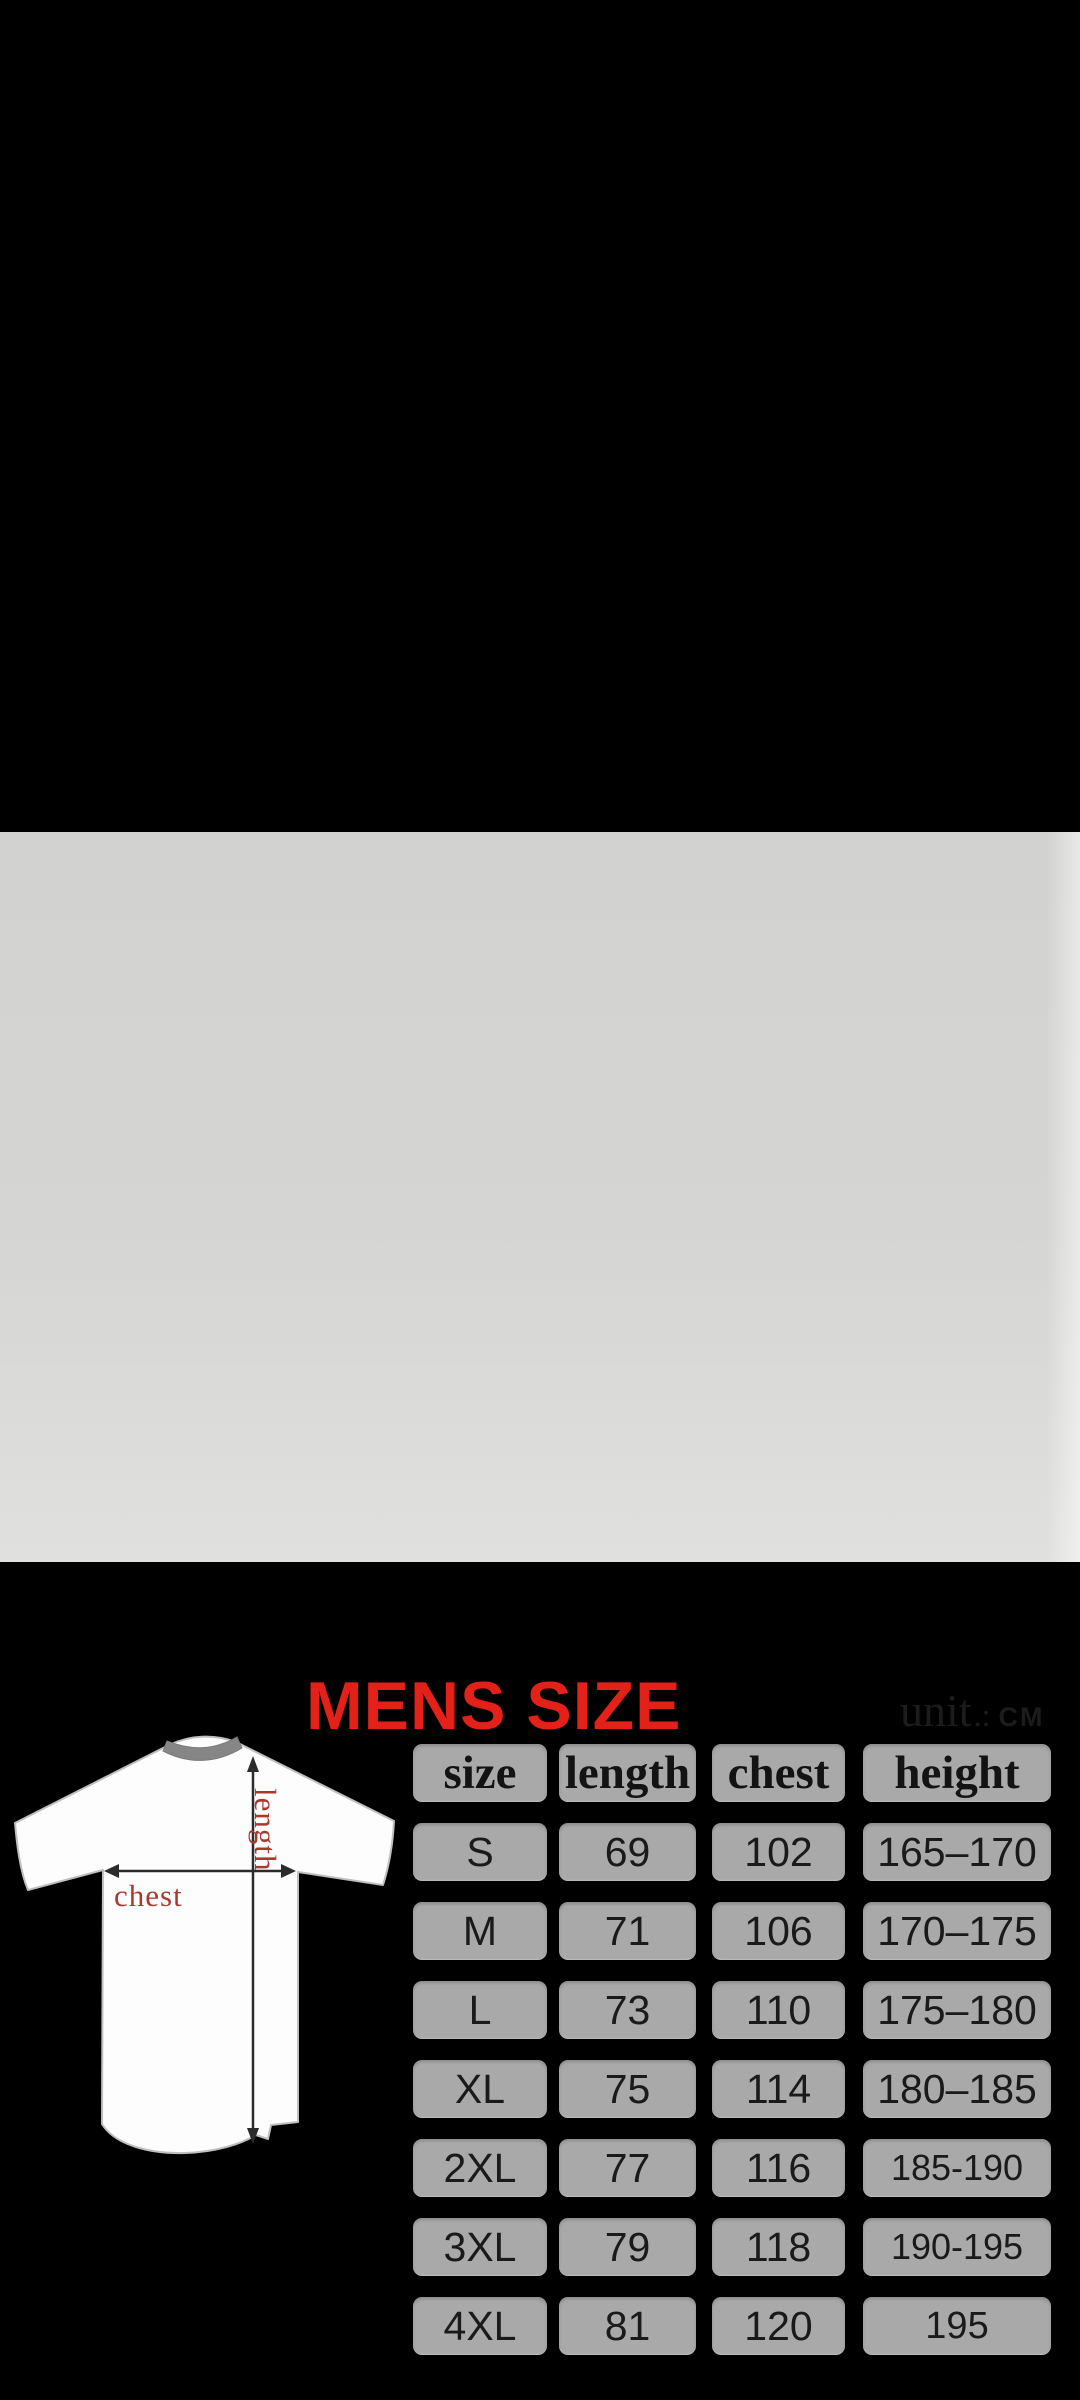 This screenshot has width=1080, height=2400. Describe the element at coordinates (480, 1852) in the screenshot. I see `table-cell: S` at that location.